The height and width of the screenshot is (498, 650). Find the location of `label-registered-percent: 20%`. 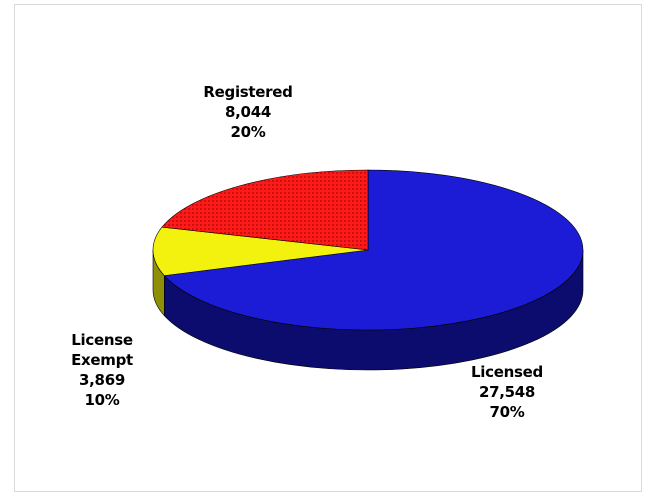

label-registered-percent: 20% is located at coordinates (248, 132).